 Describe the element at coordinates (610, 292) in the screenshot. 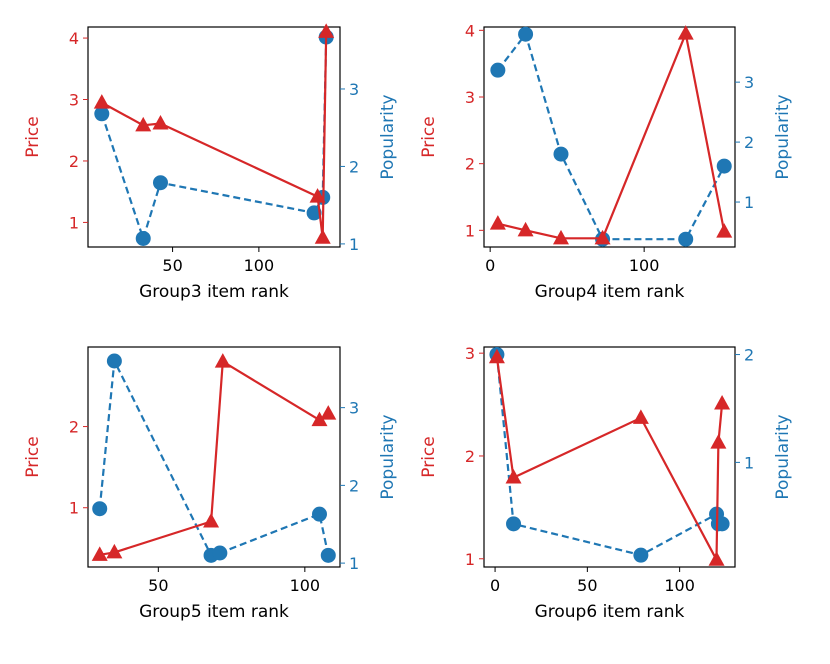

I see `x-axis-label: Group4 item rank` at that location.